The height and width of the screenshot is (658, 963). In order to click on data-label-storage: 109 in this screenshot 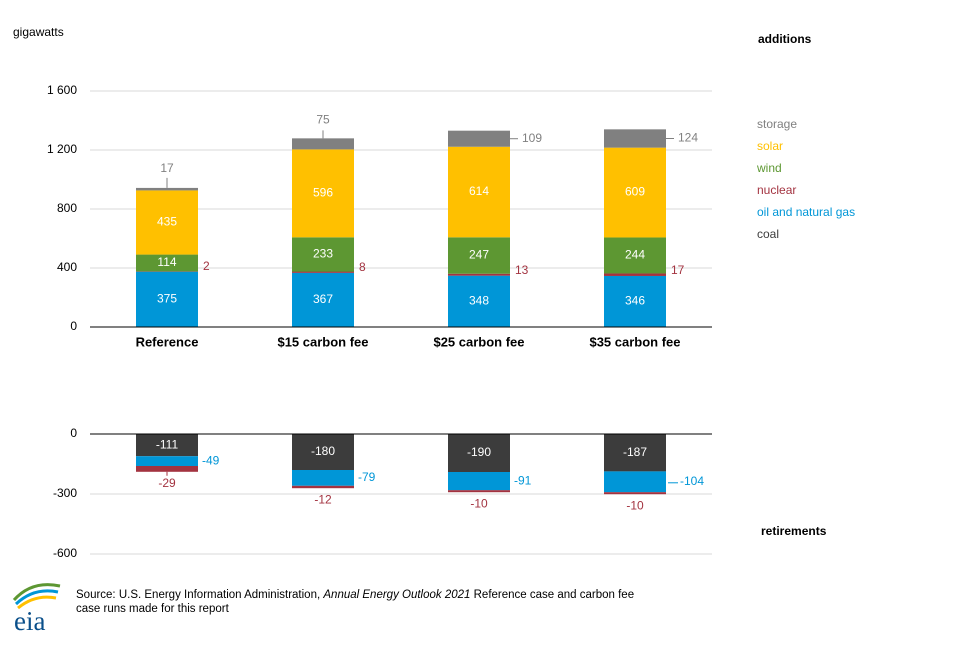, I will do `click(532, 138)`.